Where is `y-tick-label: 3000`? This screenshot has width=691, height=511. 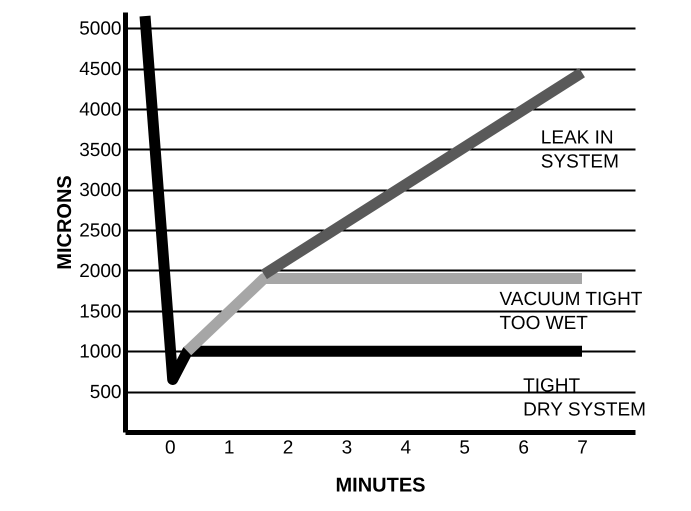 y-tick-label: 3000 is located at coordinates (100, 191).